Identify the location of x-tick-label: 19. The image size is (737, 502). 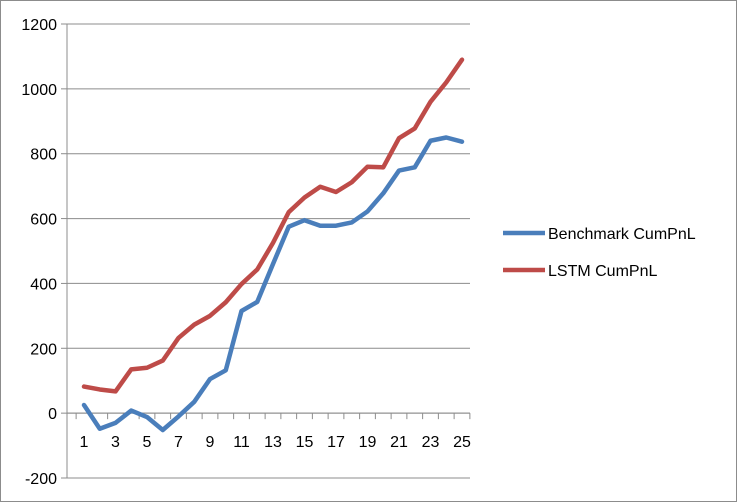
(368, 442).